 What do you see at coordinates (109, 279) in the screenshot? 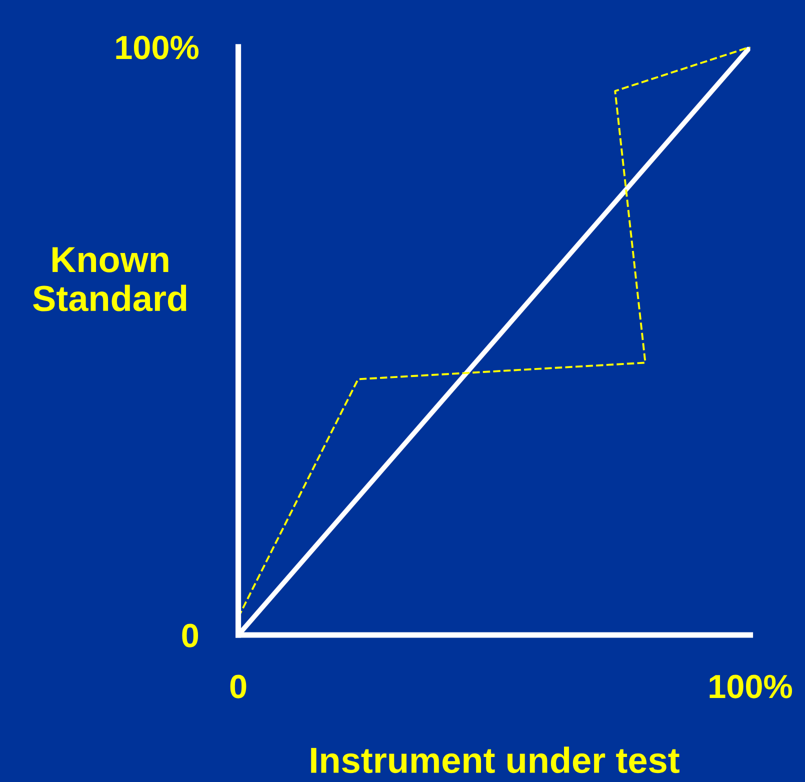
I see `y-axis-title: Known Standard` at bounding box center [109, 279].